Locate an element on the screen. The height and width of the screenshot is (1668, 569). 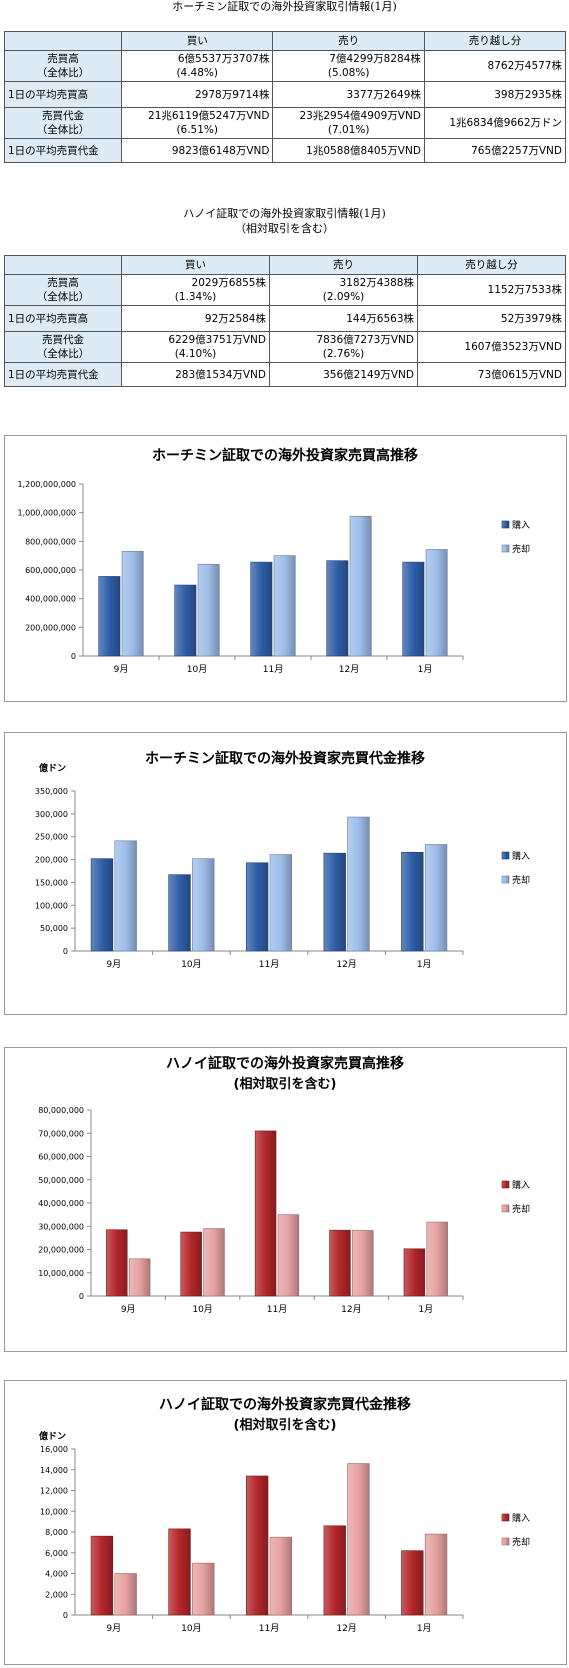
y-tick-label: 16,000 is located at coordinates (54, 1449).